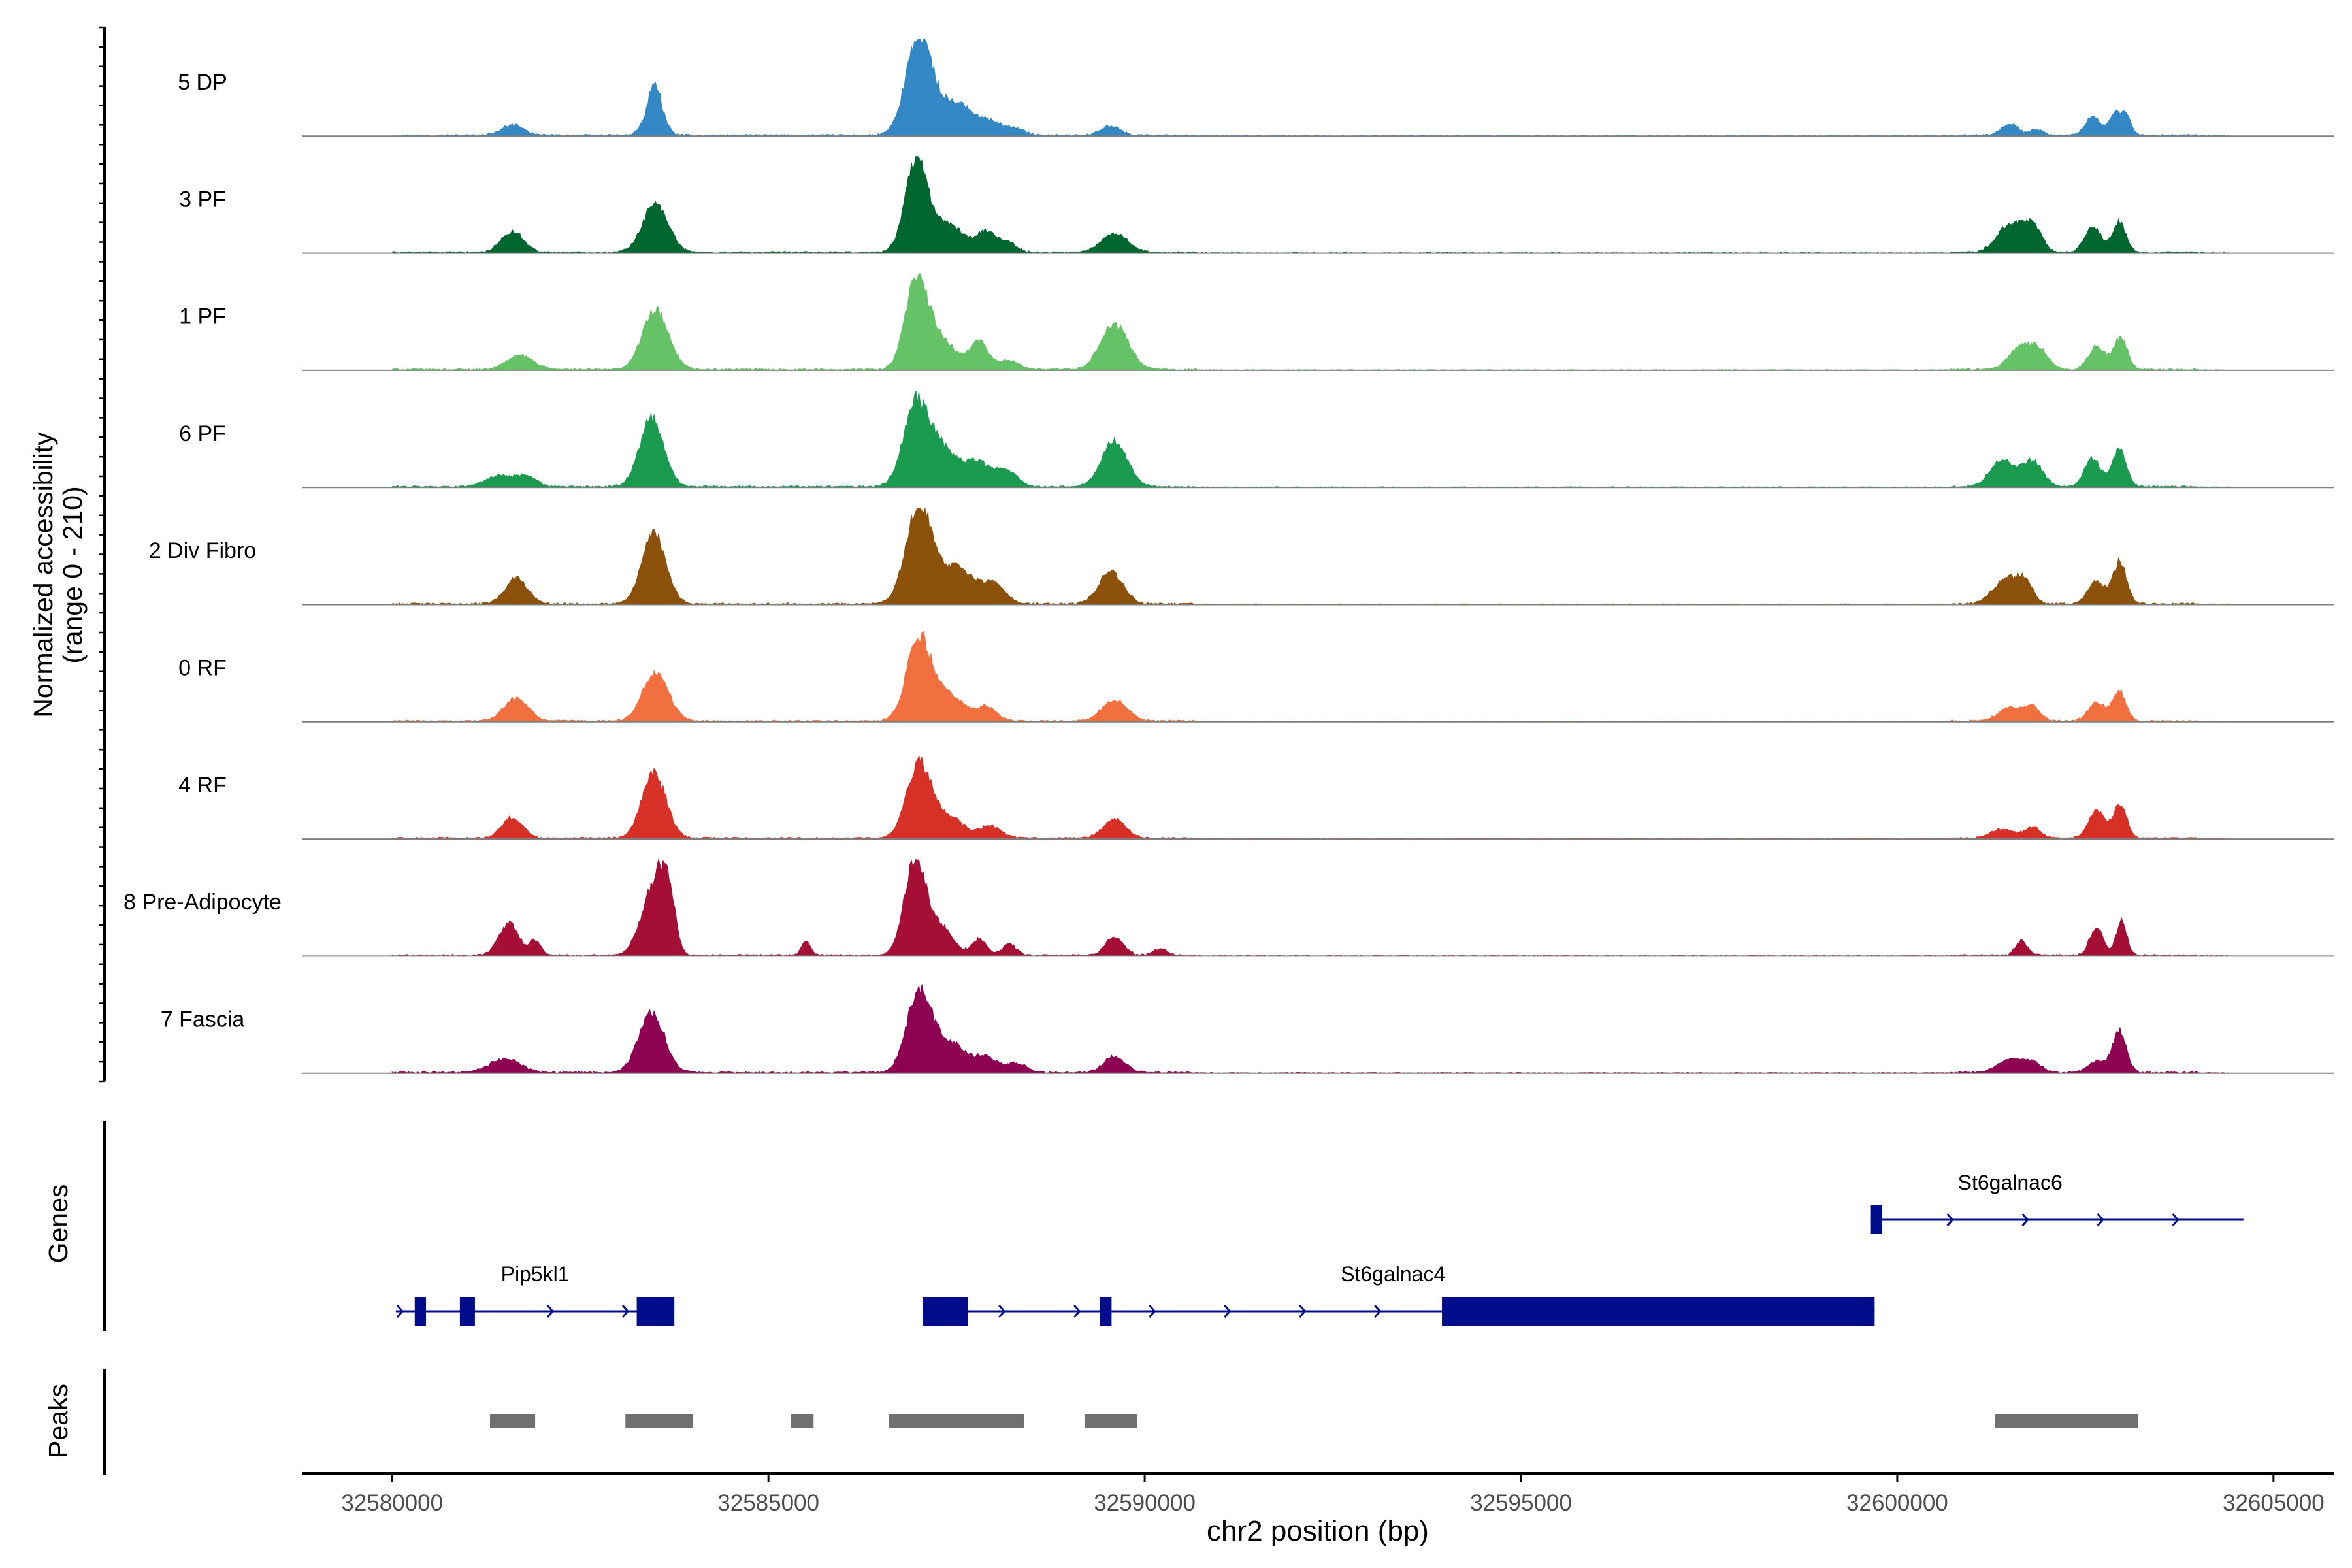 This screenshot has width=2352, height=1568. I want to click on track-2: 3 PF, so click(1256, 205).